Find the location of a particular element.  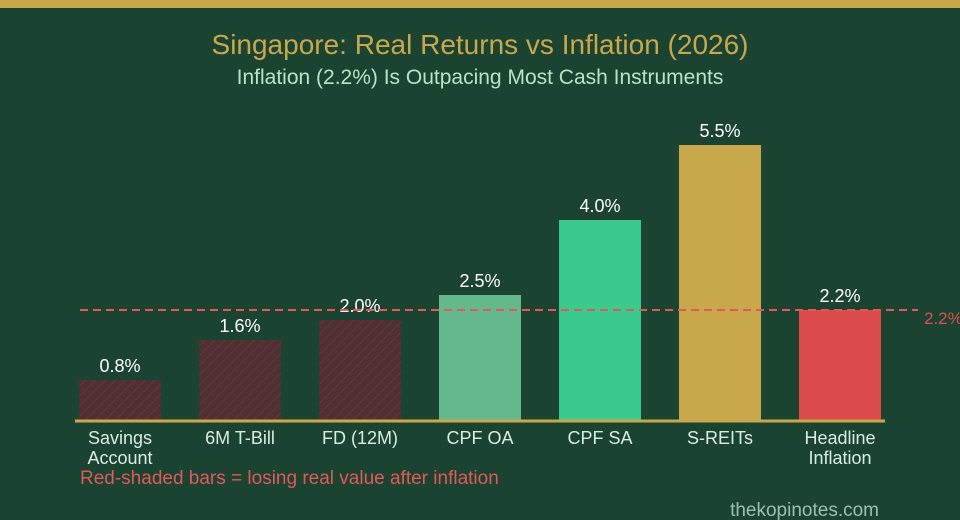

category-label-line: Headline is located at coordinates (839, 438).